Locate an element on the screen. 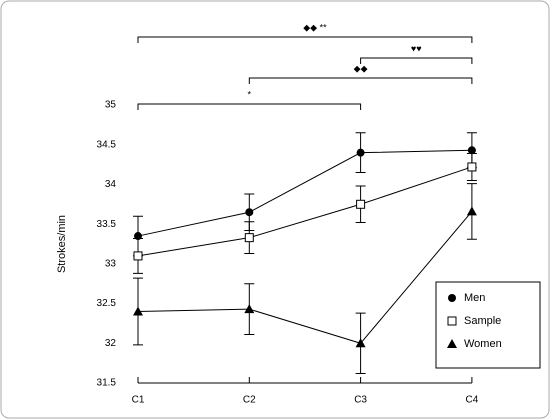 Image resolution: width=550 pixels, height=419 pixels. y-axis-label: Strokes/min is located at coordinates (62, 244).